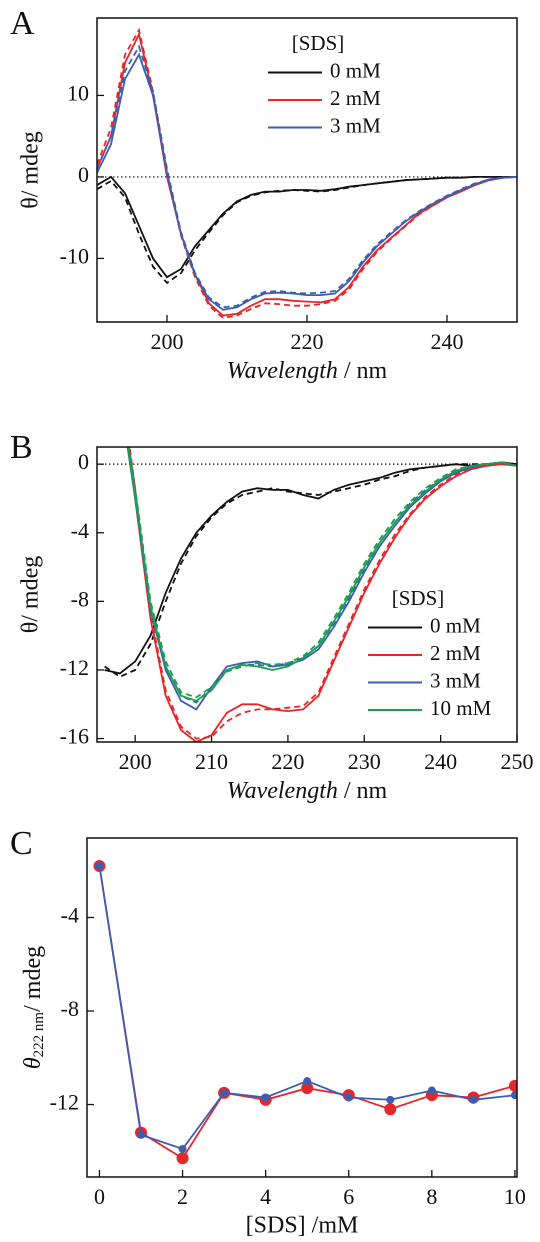  Describe the element at coordinates (515, 1196) in the screenshot. I see `x-tick-label: 10` at that location.